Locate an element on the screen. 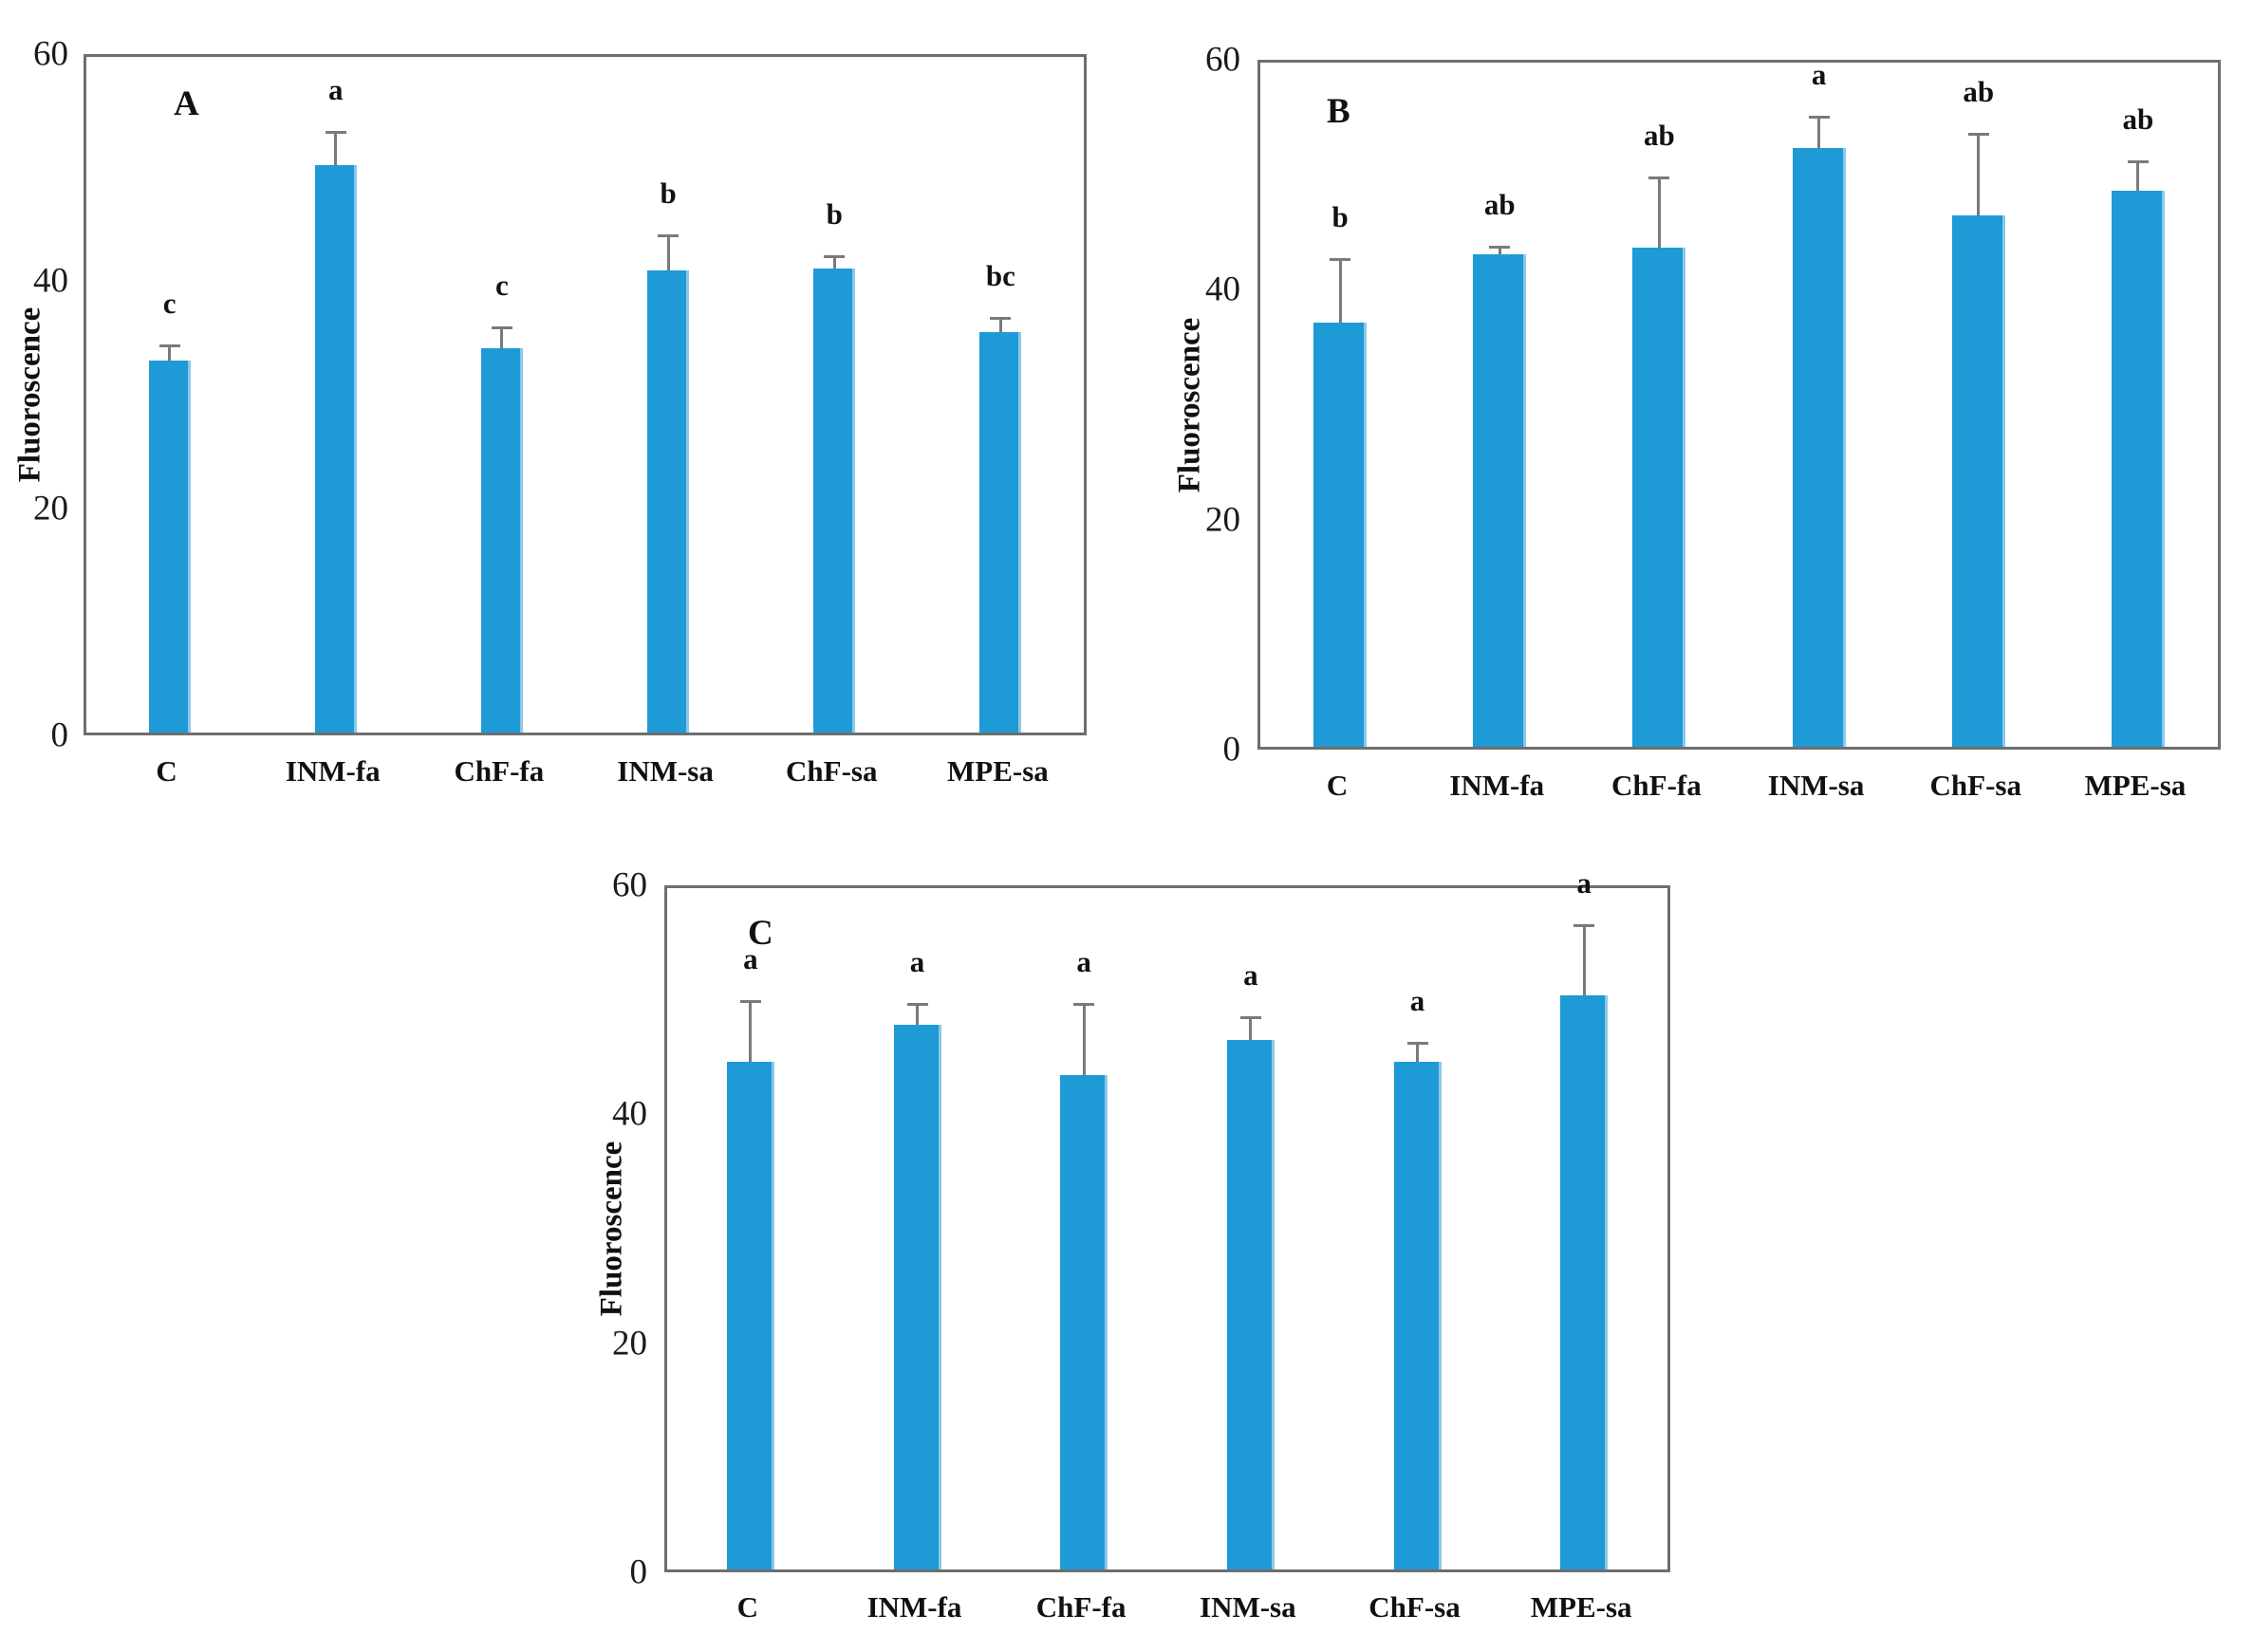 The image size is (2253, 1652). significance-letter-c: b is located at coordinates (1340, 217).